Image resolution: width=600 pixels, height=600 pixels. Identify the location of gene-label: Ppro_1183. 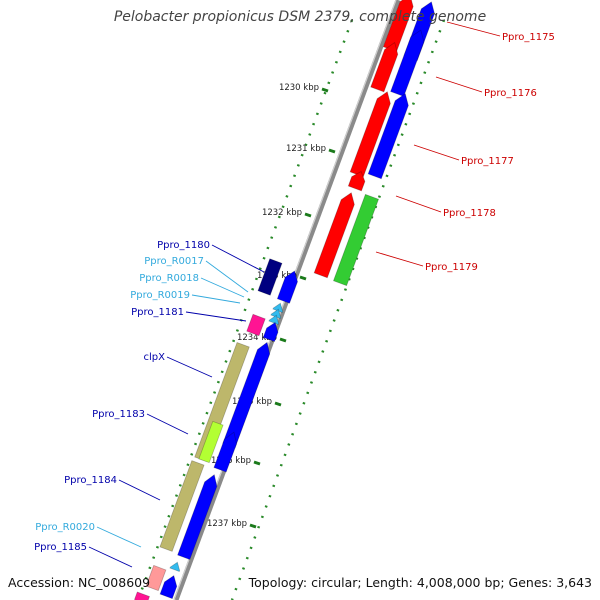
(118, 414).